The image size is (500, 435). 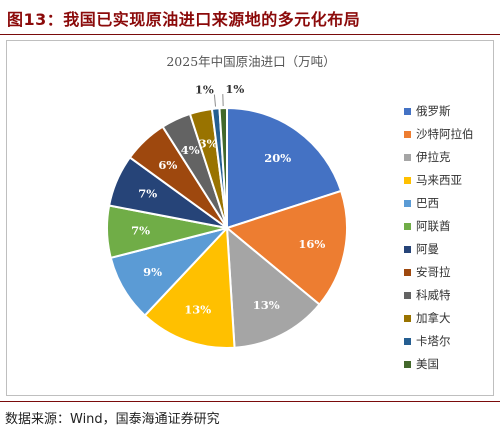 I want to click on pie-data-label-7: 6%, so click(x=167, y=165).